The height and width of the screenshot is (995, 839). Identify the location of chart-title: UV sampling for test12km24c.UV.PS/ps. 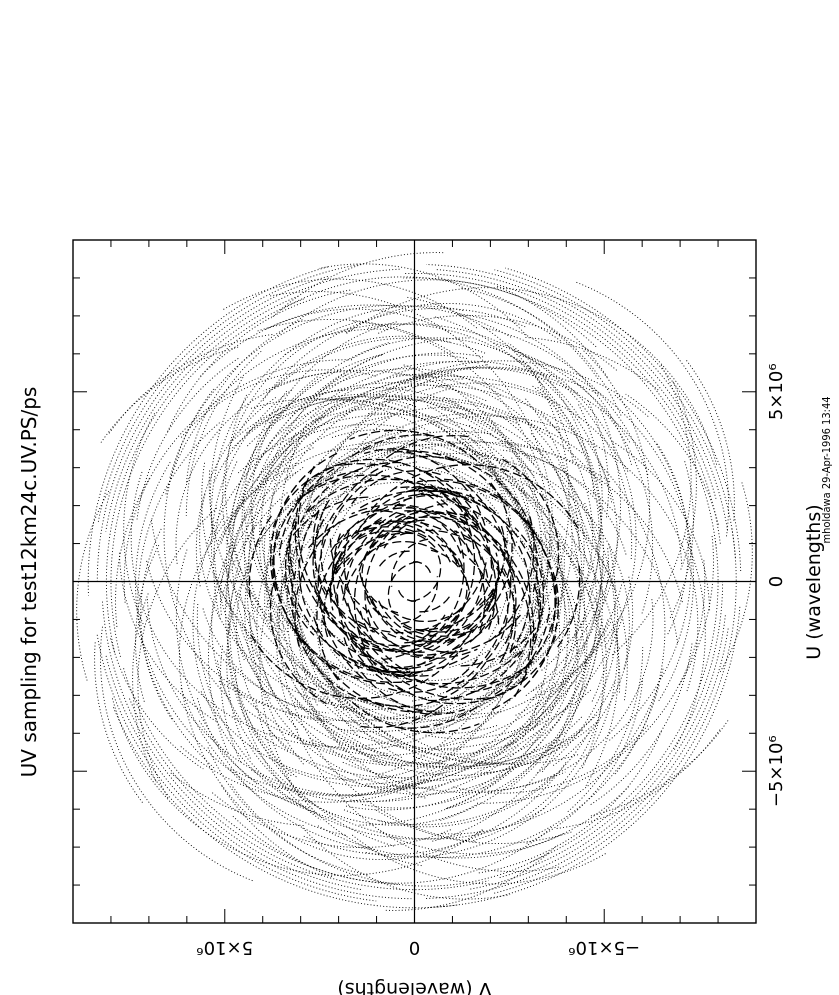
(29, 582).